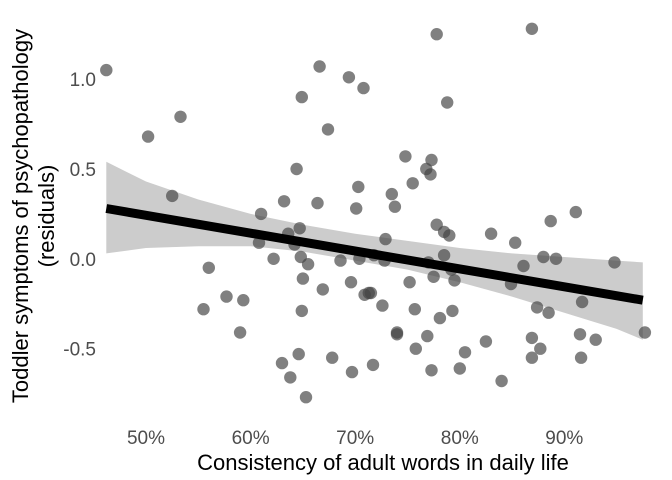  I want to click on y-axis-title-line-1: Toddler symptoms of psychopathology, so click(20, 216).